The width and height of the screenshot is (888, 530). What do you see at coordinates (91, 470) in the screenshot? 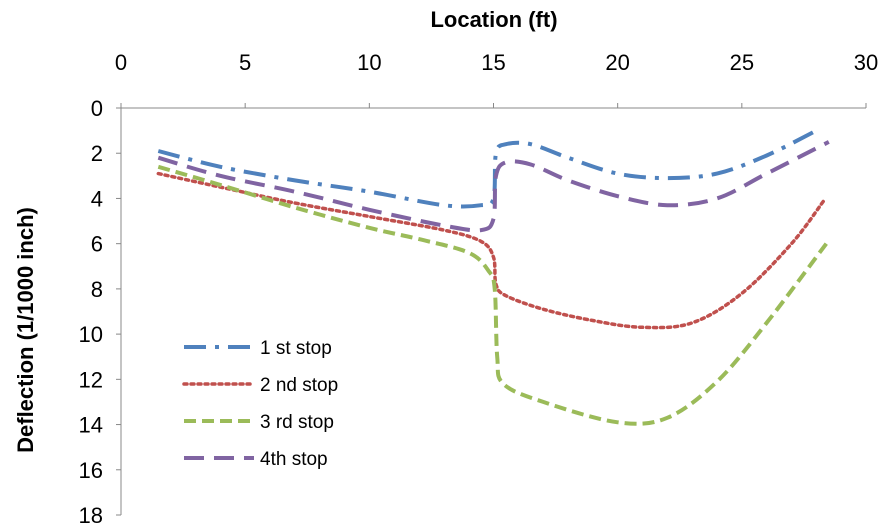
I see `y-tick-label: 16` at bounding box center [91, 470].